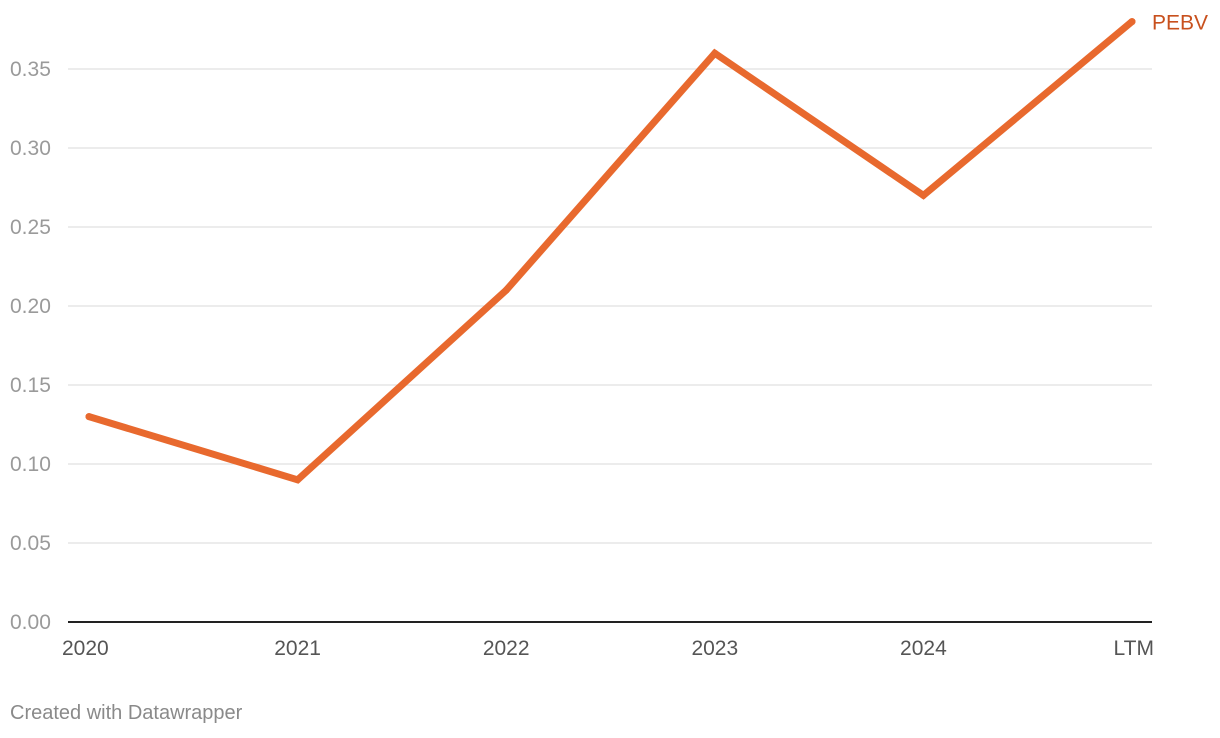 This screenshot has width=1220, height=738. I want to click on x-tick-label: 2024, so click(923, 648).